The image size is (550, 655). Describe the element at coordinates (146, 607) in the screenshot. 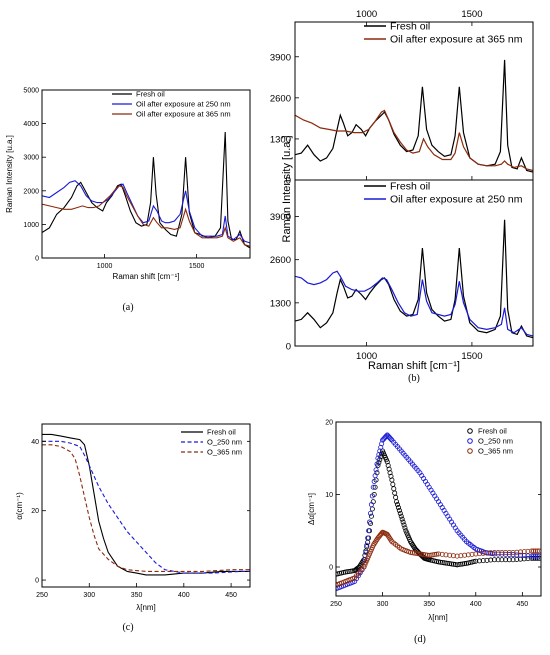

I see `x-axis-label: λ[nm]` at that location.